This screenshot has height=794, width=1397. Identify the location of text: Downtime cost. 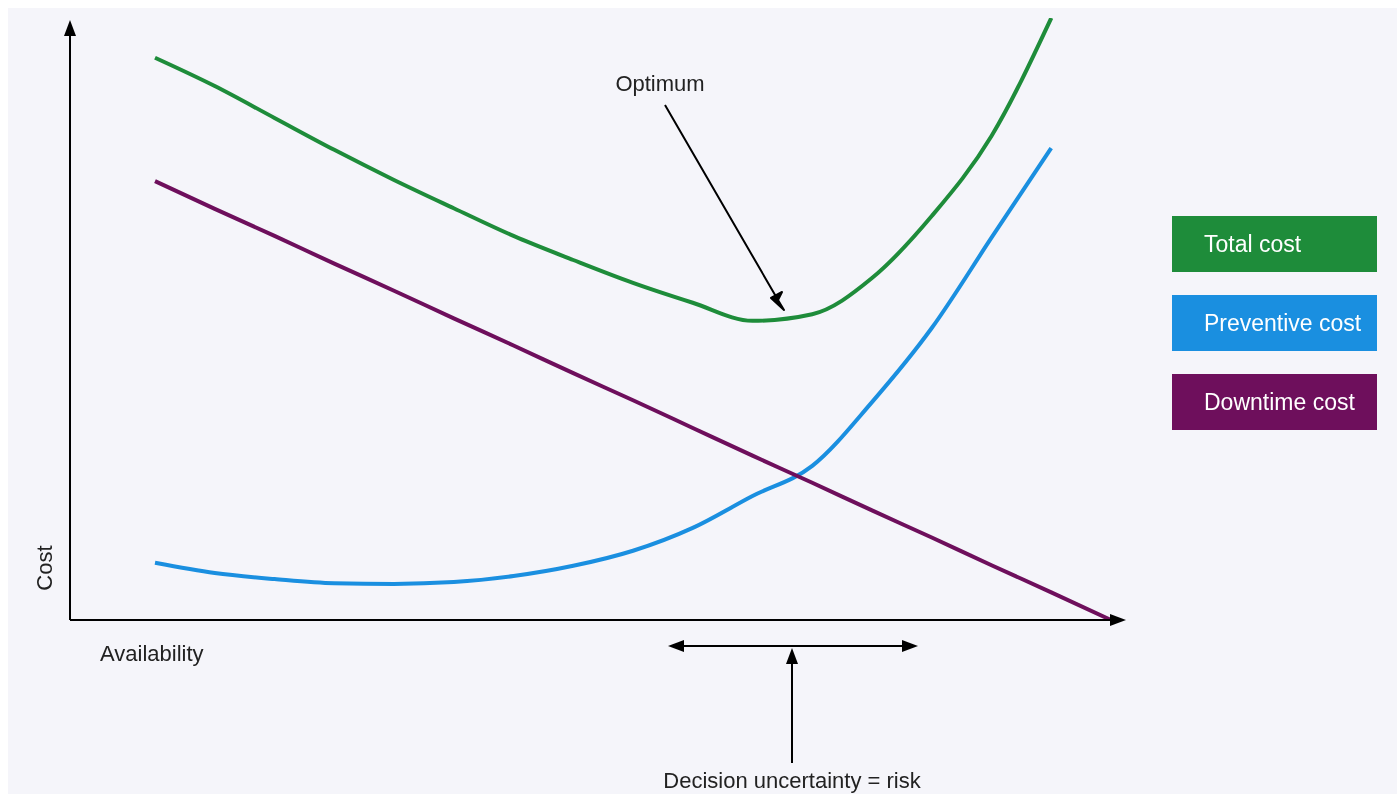
(1279, 402).